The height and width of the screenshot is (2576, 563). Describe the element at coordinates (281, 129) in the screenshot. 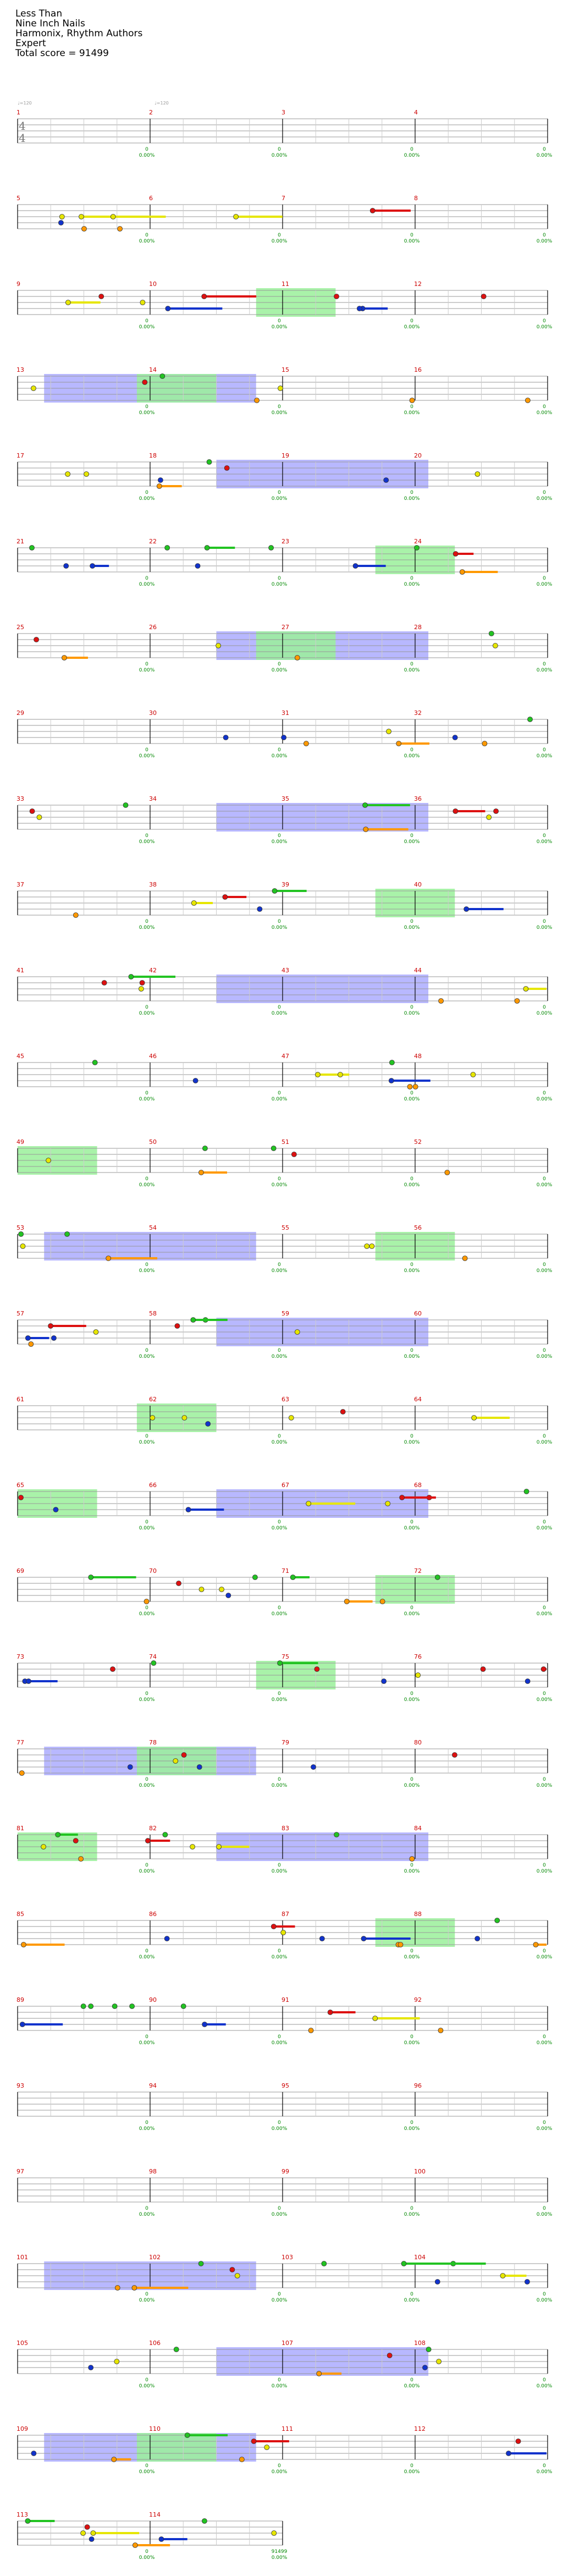

I see `chart-row: 1 0 0.00% 2 0 0.00% 3 0 0.00% 4 0 0.00% 4 4 ♩=120 ♩=120` at that location.